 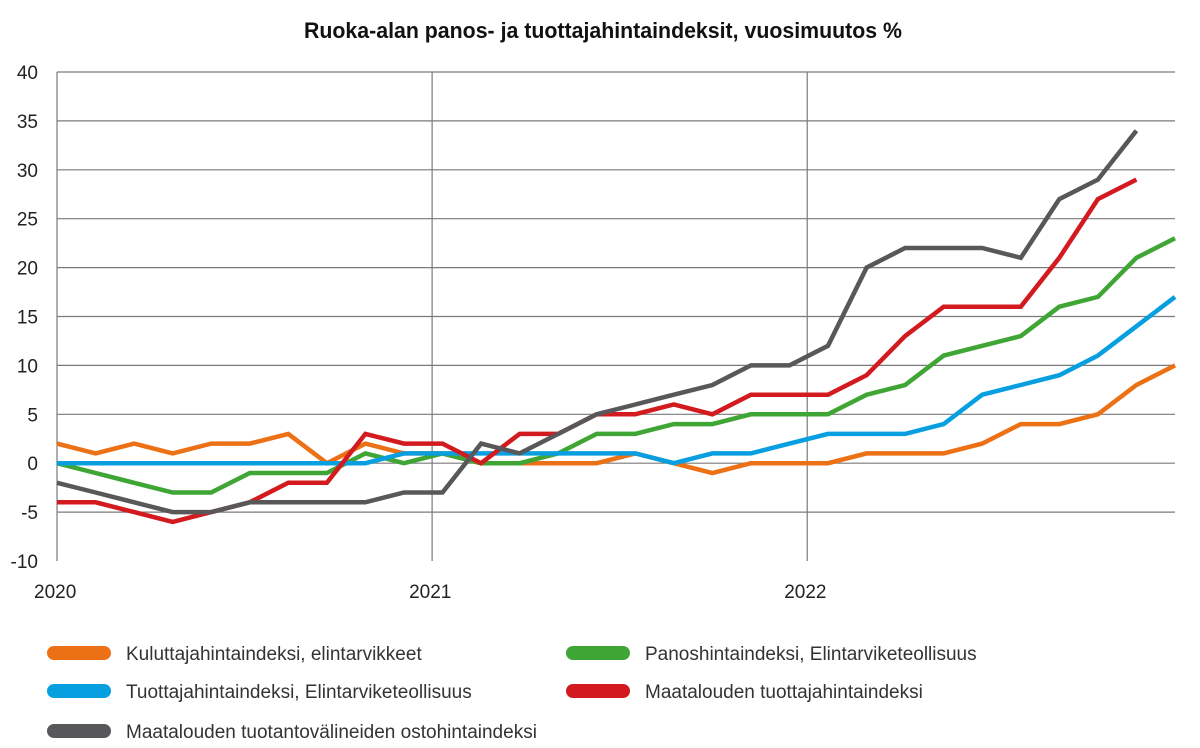 I want to click on y-tick-label: 5, so click(x=32, y=415).